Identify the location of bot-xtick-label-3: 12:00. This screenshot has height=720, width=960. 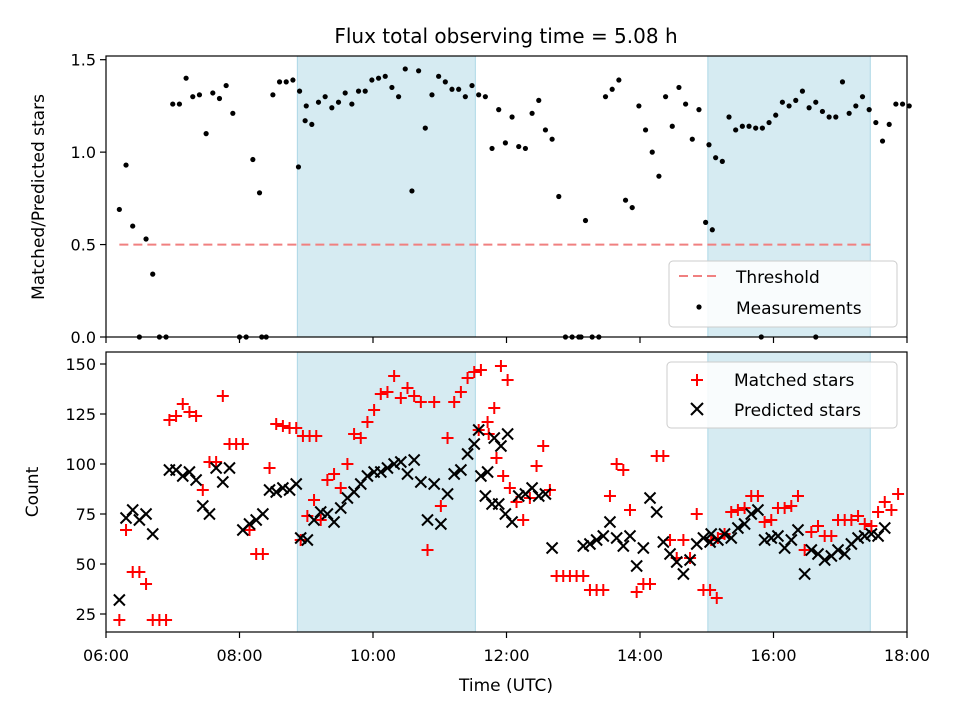
(506, 655).